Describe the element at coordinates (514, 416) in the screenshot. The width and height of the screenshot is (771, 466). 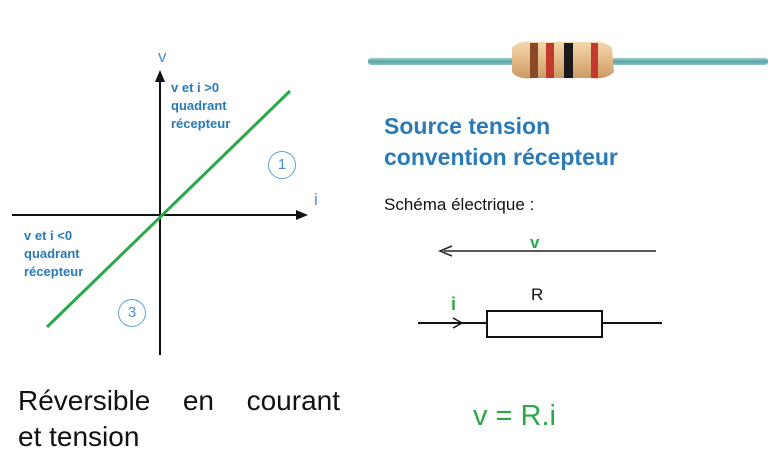
I see `ohm-law-formula: v = R.i` at that location.